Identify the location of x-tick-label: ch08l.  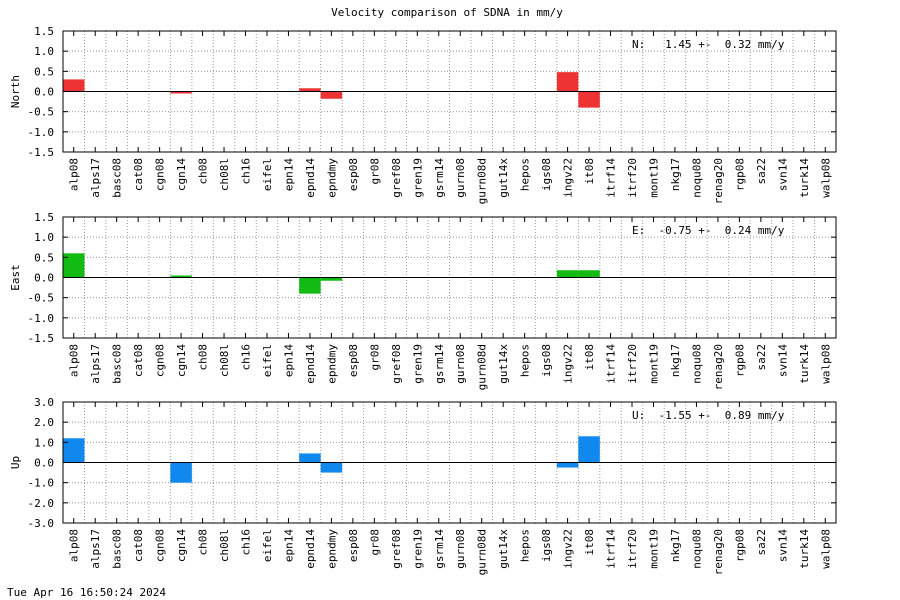
(224, 545).